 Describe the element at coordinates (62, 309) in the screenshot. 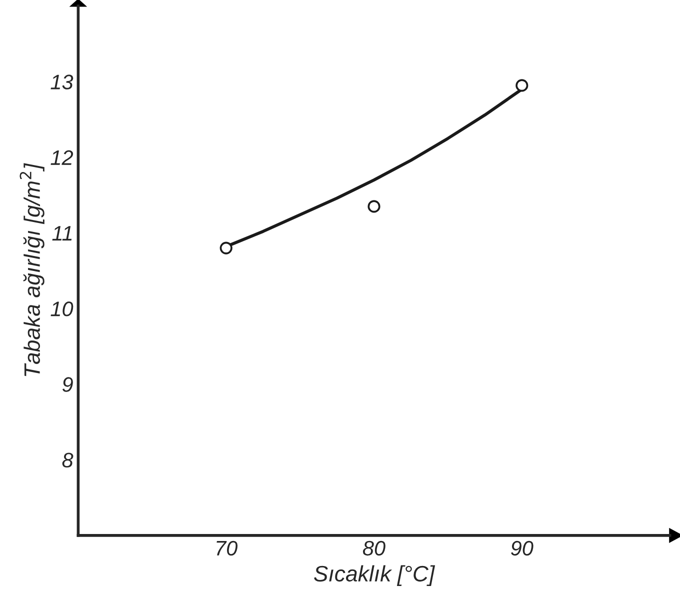

I see `y-tick-label: 10` at that location.